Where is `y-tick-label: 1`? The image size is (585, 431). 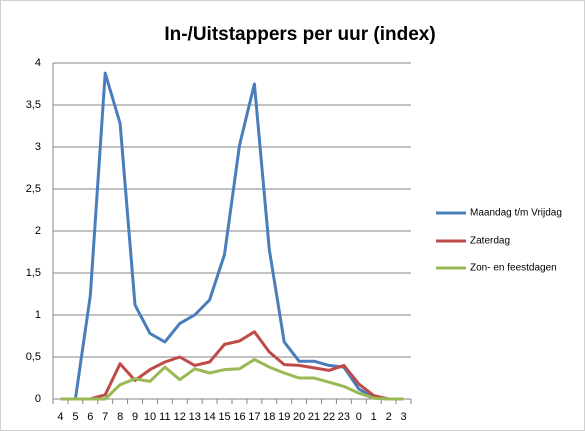 y-tick-label: 1 is located at coordinates (38, 315).